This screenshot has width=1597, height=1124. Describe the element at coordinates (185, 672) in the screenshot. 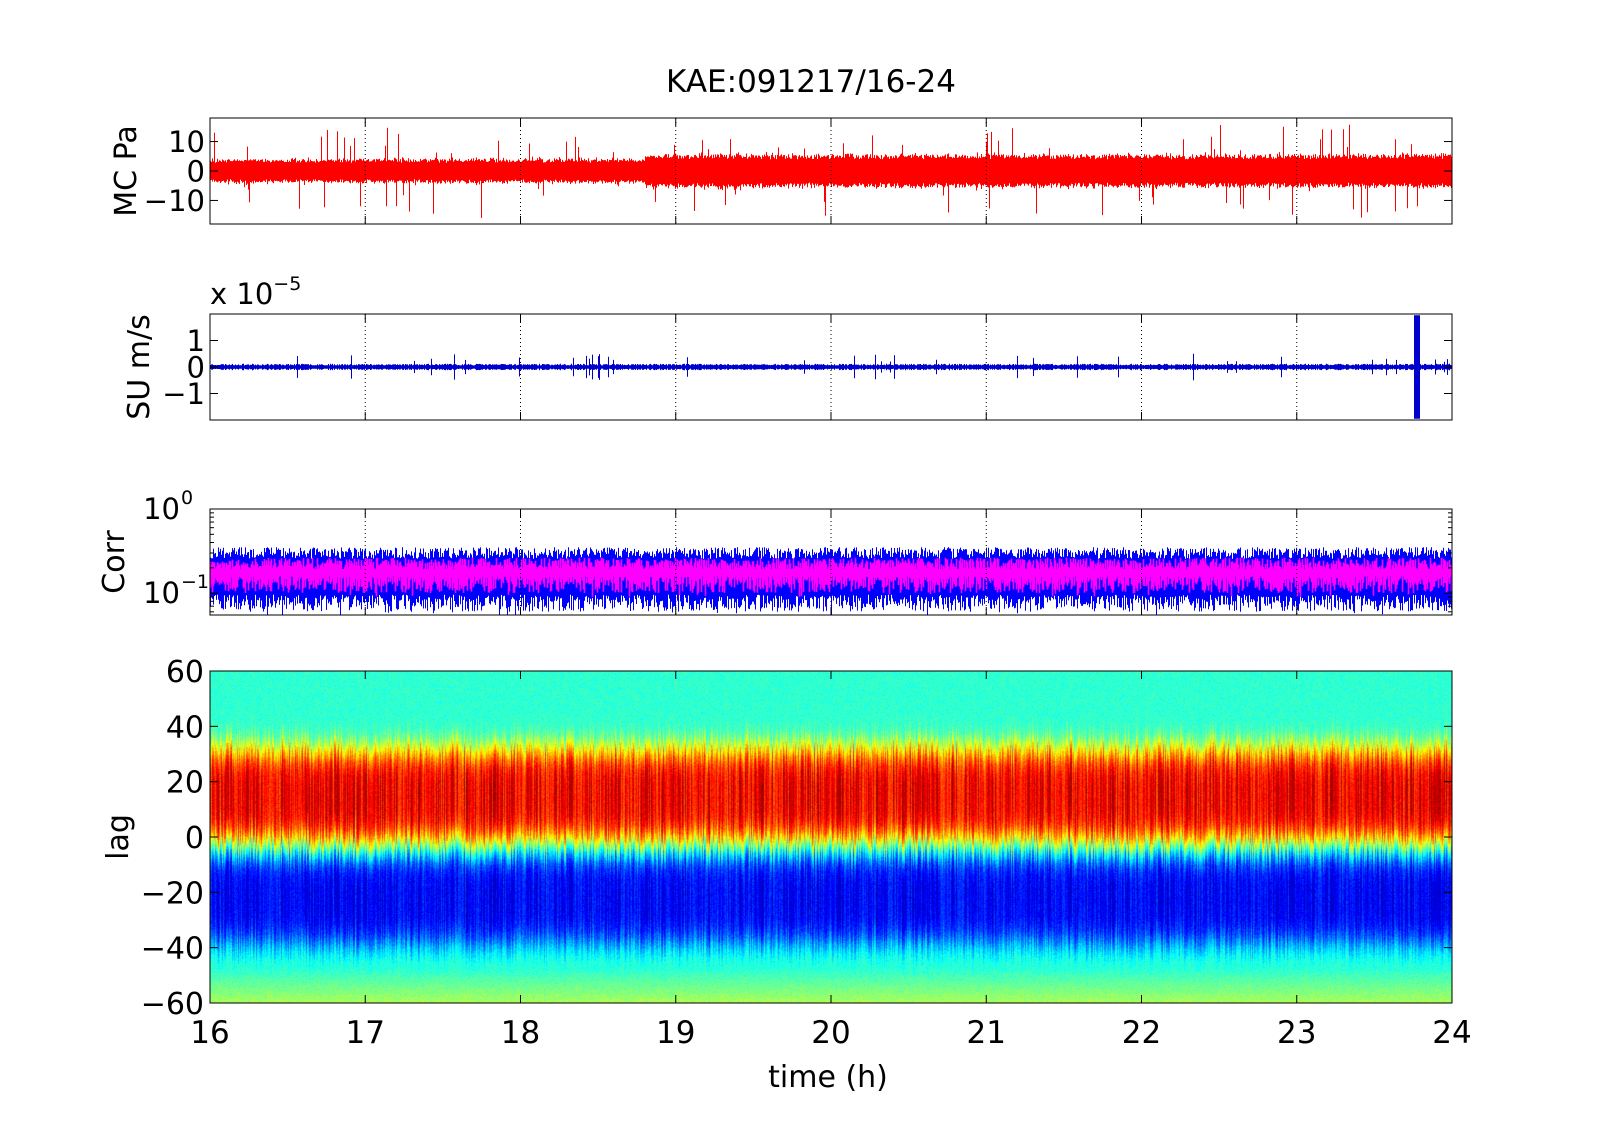

I see `y-tick-label: 60` at that location.